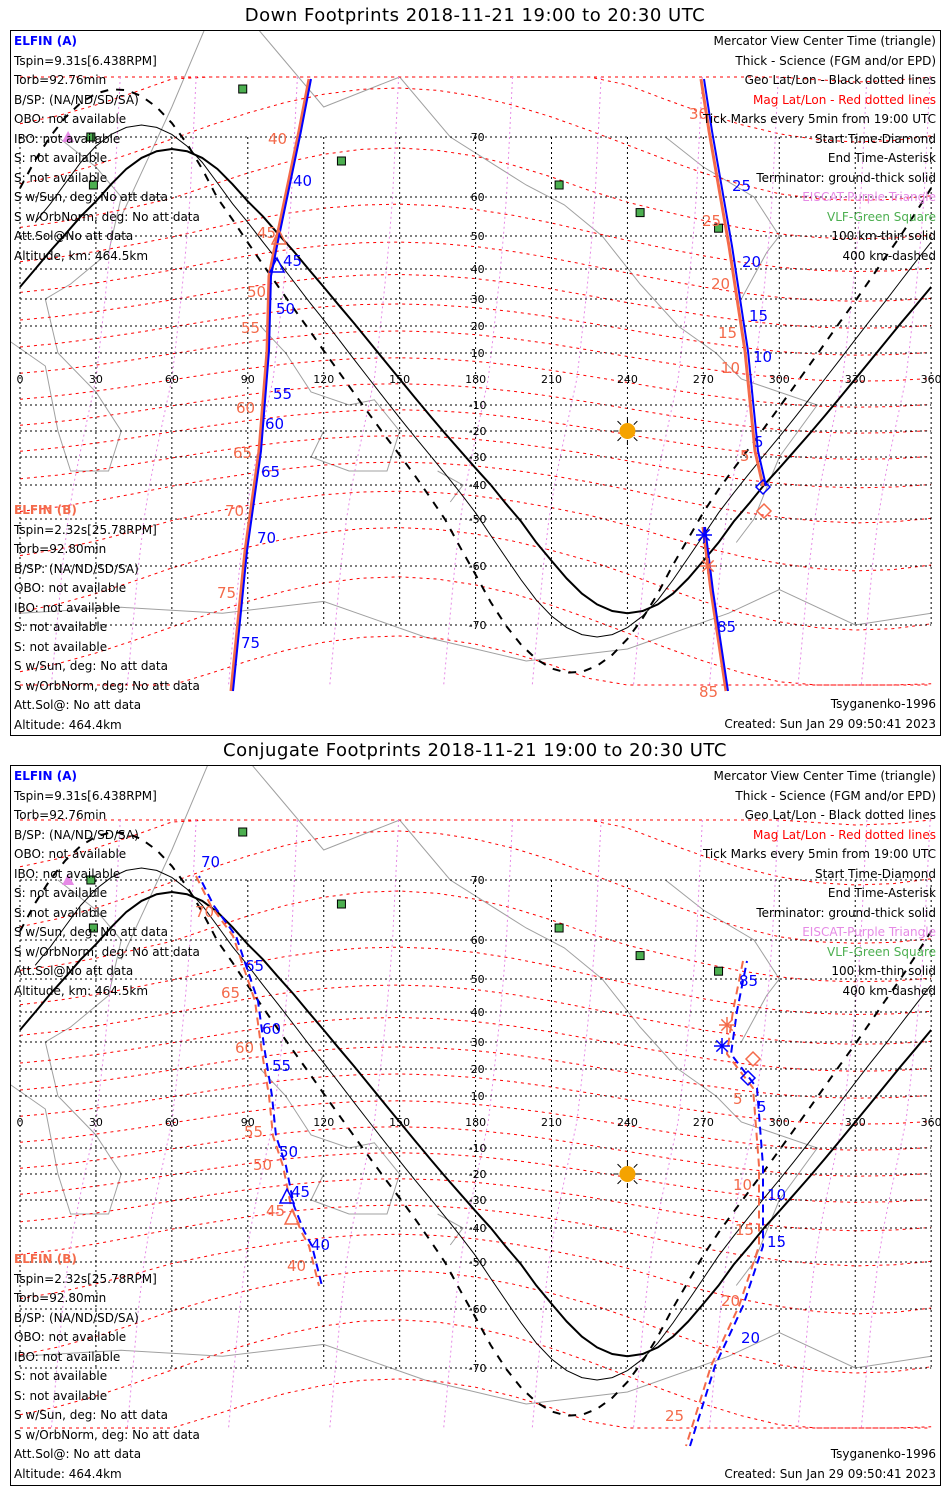  I want to click on track-a-tick-label: 55, so click(281, 1066).